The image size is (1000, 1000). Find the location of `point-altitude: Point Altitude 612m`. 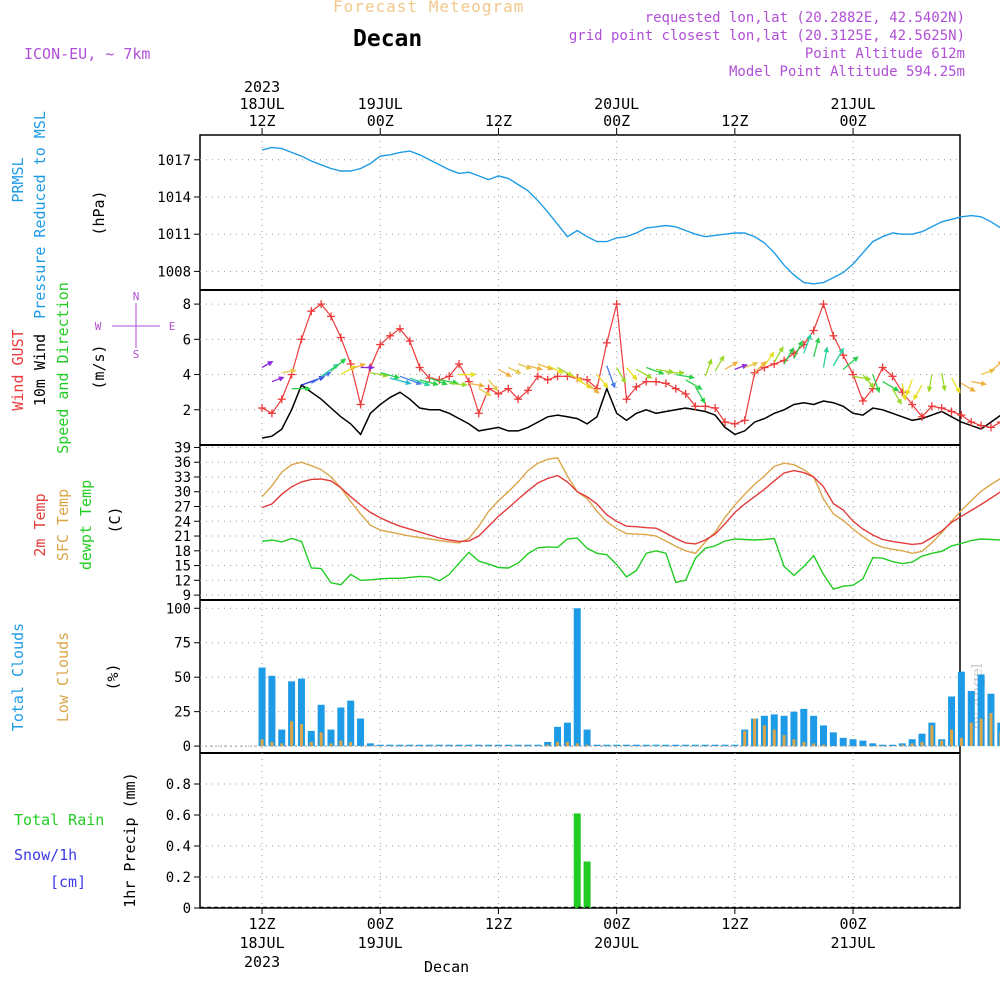

point-altitude: Point Altitude 612m is located at coordinates (884, 54).